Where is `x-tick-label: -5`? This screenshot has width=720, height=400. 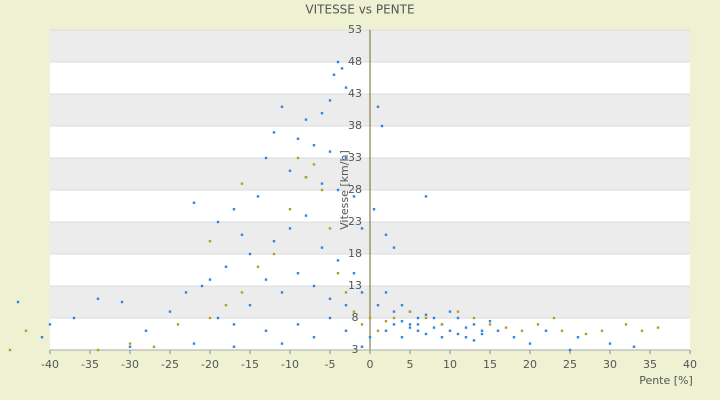
x-tick-label: -5 is located at coordinates (330, 364).